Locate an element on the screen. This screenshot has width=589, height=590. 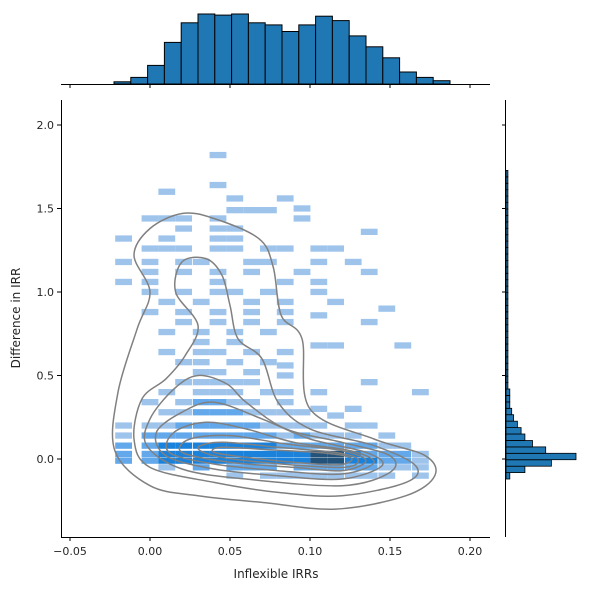
y-tick-label: 0.0 is located at coordinates (46, 459).